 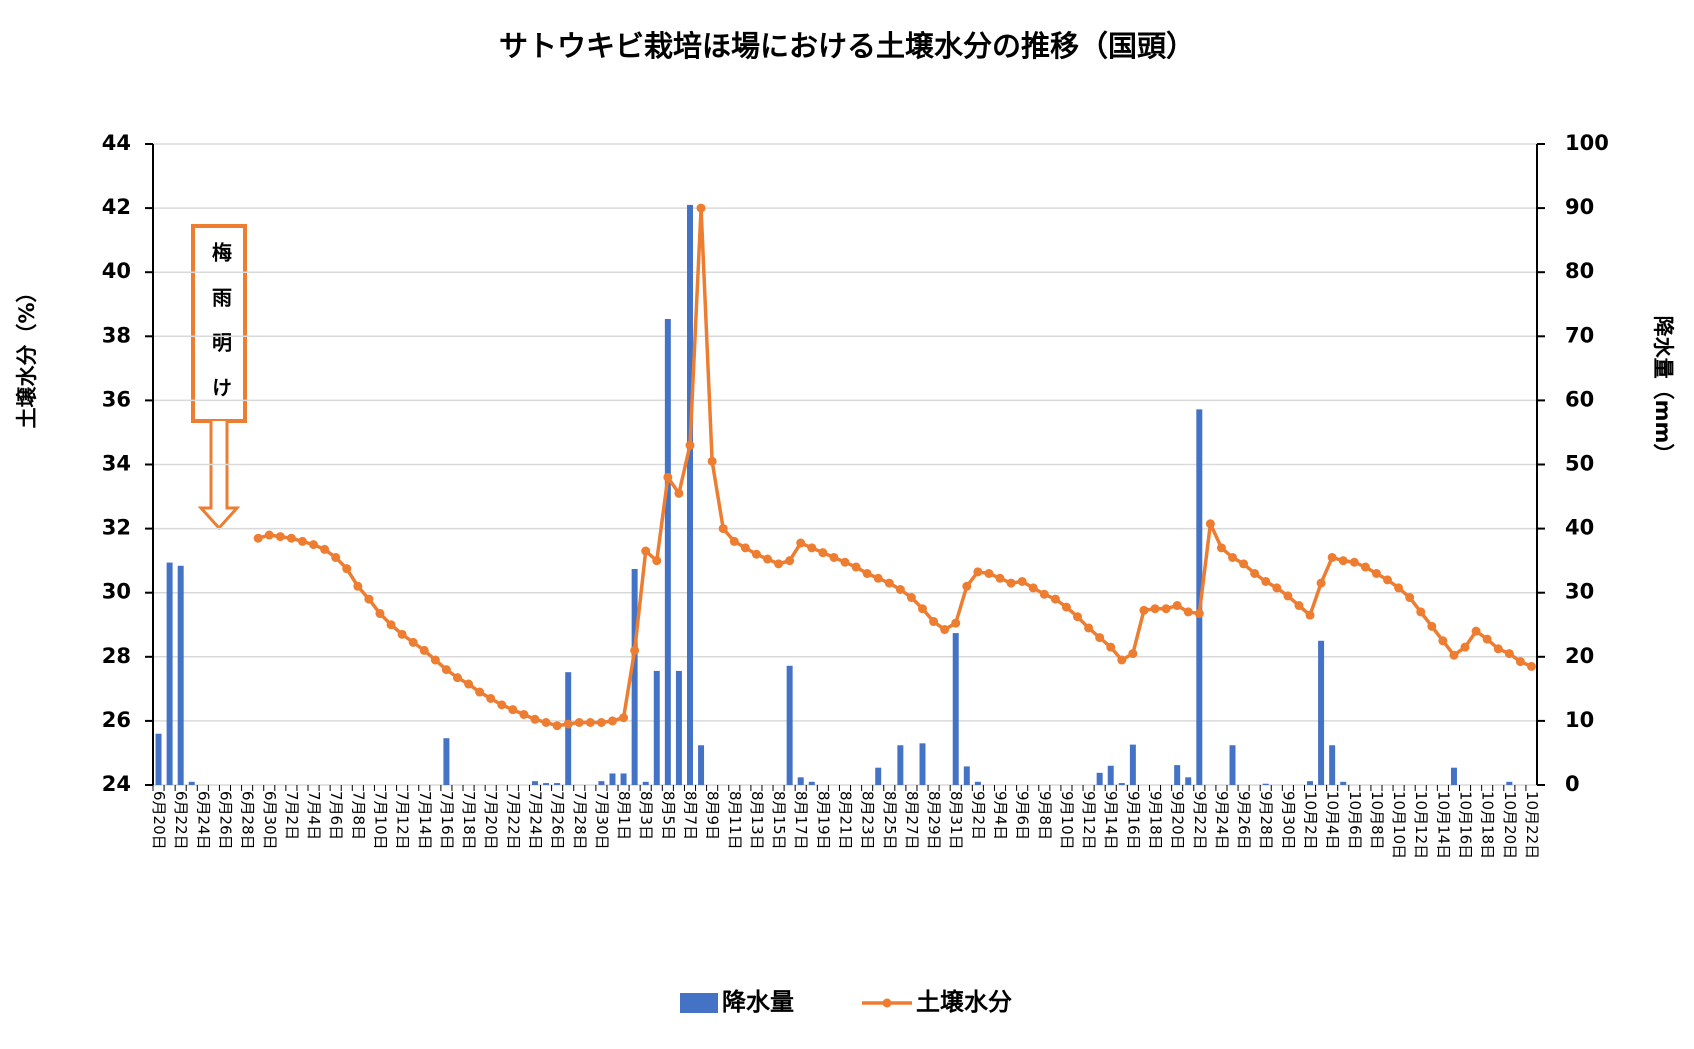 I want to click on legend-item: 土壌水分, so click(x=937, y=1002).